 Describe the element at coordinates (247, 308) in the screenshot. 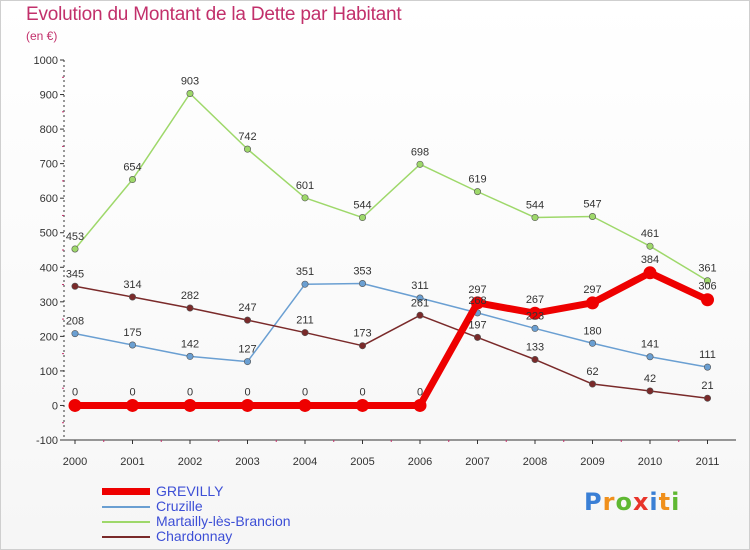

I see `data-label-chardonnay: 247` at that location.